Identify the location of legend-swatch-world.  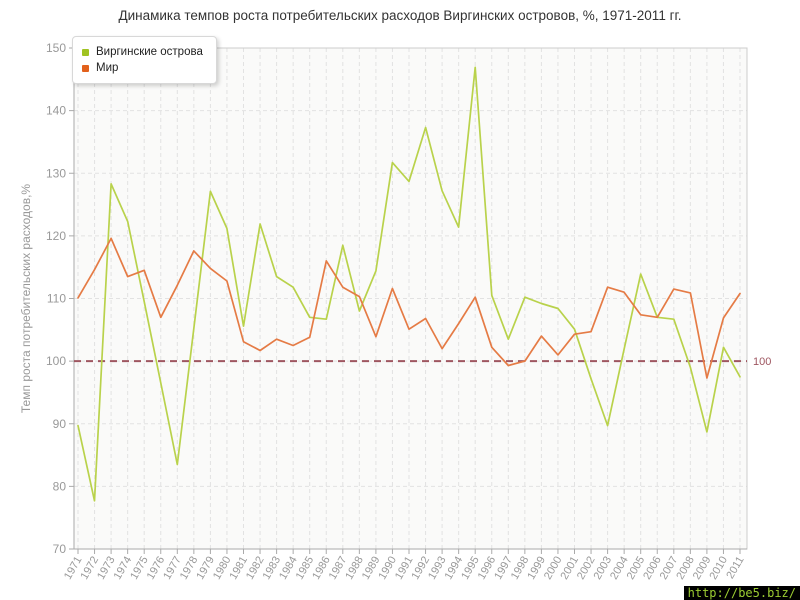
(85, 68).